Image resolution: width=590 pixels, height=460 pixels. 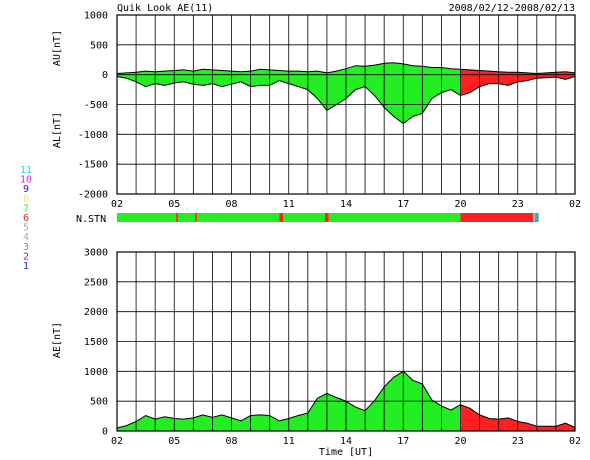 I want to click on ae-ytick-label: 2000, so click(x=96, y=312).